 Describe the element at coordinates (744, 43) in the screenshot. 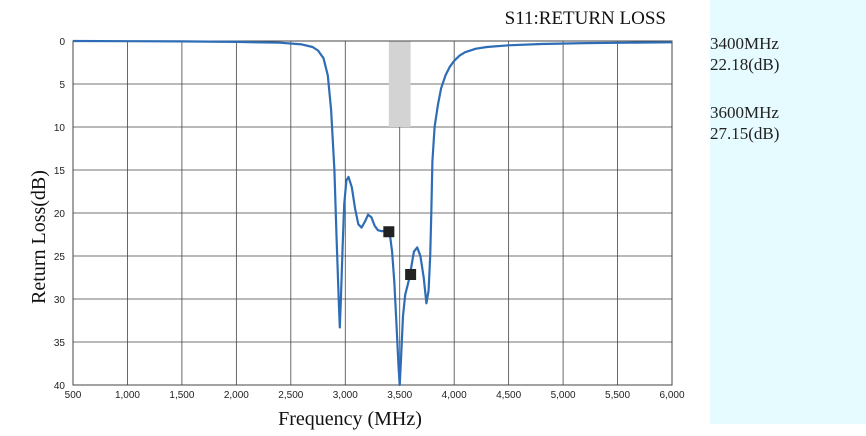

I see `marker-1-frequency: 3400MHz` at that location.